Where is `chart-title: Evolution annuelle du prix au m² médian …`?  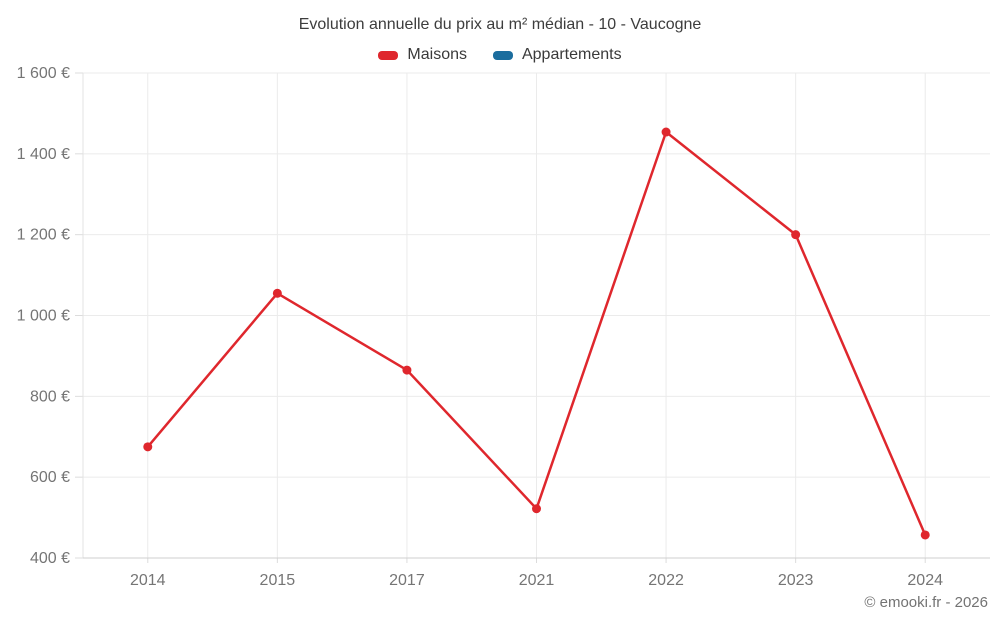 chart-title: Evolution annuelle du prix au m² médian … is located at coordinates (500, 24).